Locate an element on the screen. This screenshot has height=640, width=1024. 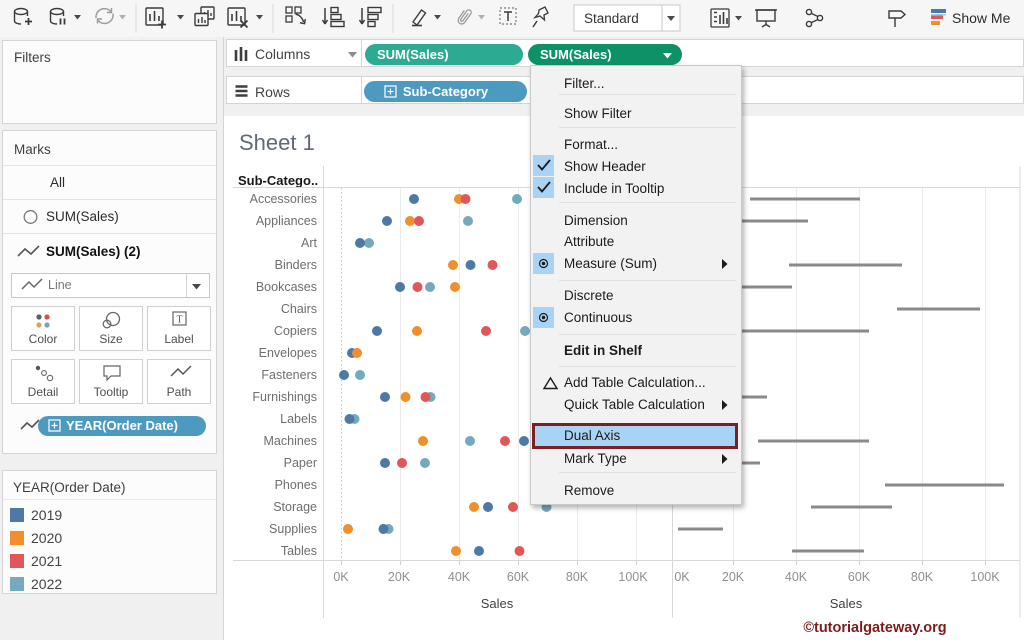
svg-text: Machines is located at coordinates (291, 441).